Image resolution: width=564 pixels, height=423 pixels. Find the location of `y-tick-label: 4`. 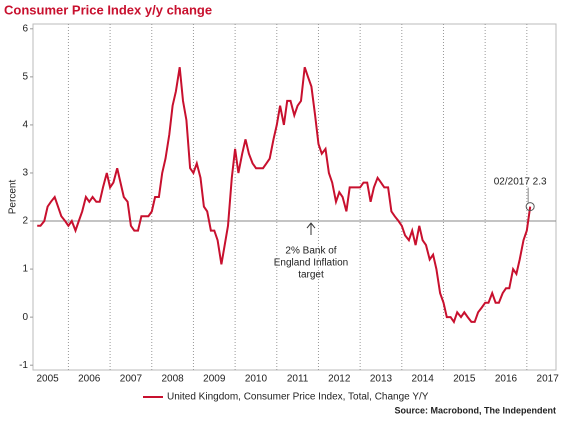

y-tick-label: 4 is located at coordinates (25, 125).